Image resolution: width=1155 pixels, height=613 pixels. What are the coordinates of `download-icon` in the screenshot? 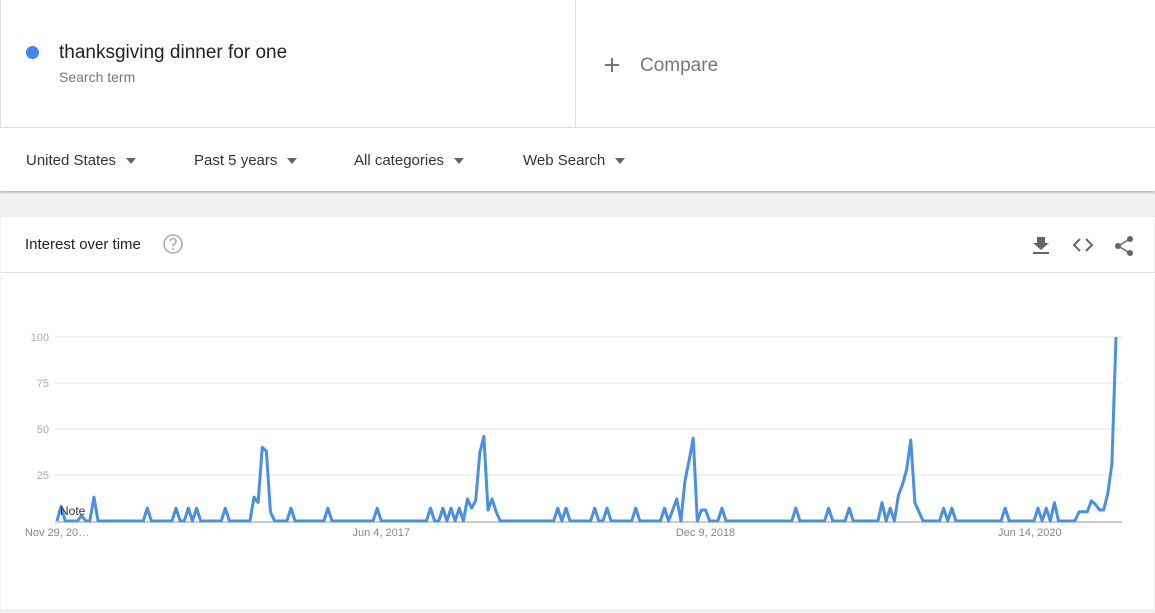 It's located at (1041, 245).